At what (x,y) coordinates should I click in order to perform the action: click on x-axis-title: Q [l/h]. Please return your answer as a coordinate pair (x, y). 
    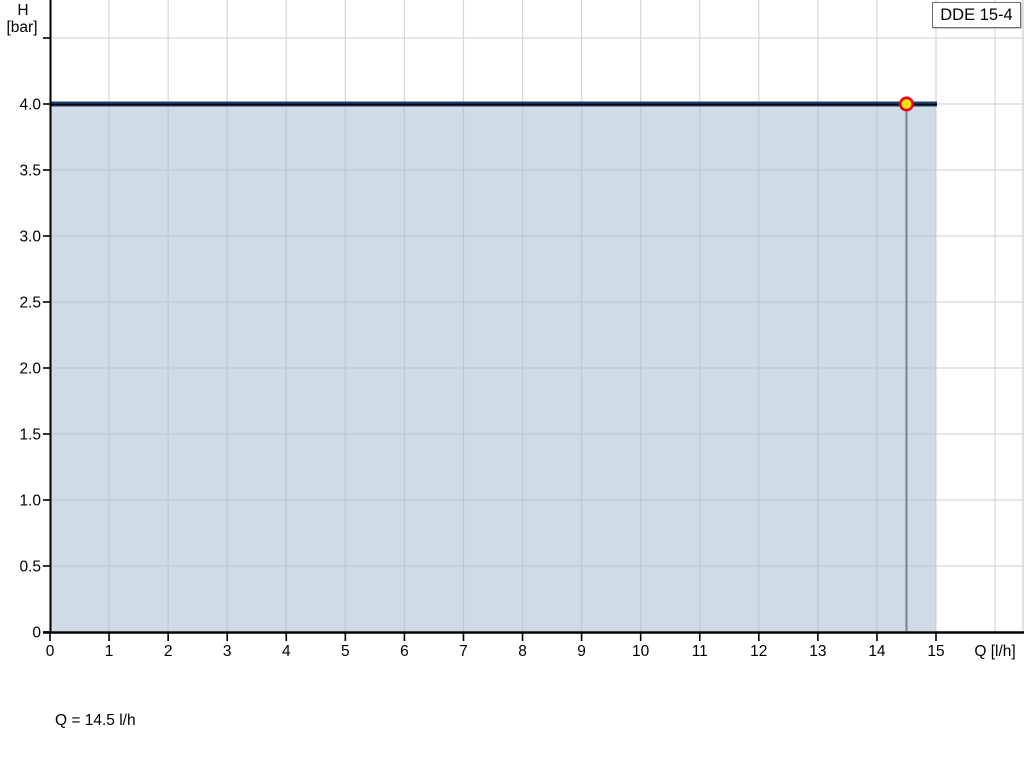
    Looking at the image, I should click on (994, 651).